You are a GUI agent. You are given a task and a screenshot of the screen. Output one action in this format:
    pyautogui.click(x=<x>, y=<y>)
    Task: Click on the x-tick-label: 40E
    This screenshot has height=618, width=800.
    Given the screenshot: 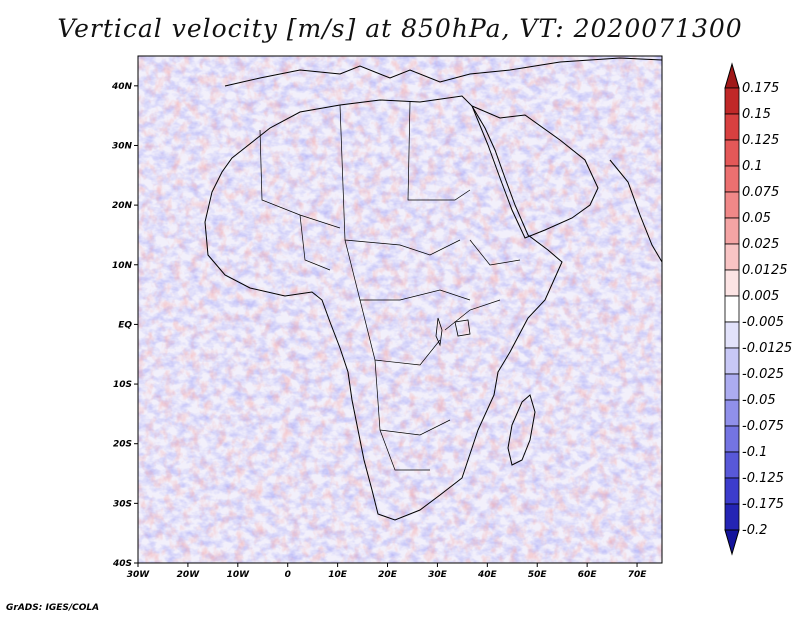 What is the action you would take?
    pyautogui.click(x=487, y=575)
    